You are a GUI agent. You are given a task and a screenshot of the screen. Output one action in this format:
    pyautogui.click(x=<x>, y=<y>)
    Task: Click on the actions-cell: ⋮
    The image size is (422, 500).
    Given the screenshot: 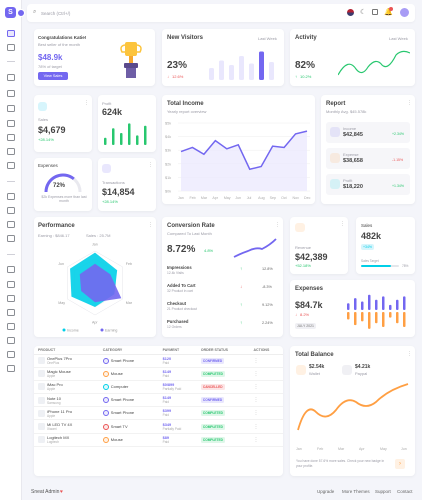 What is the action you would take?
    pyautogui.click(x=266, y=400)
    